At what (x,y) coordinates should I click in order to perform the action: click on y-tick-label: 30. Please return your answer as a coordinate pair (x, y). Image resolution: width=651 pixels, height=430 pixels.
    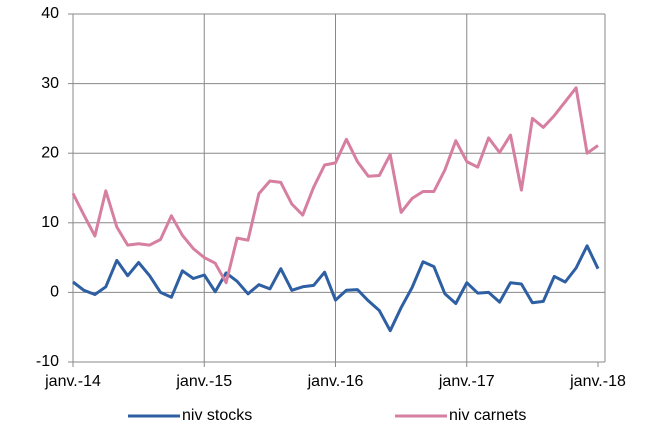
    Looking at the image, I should click on (50, 83).